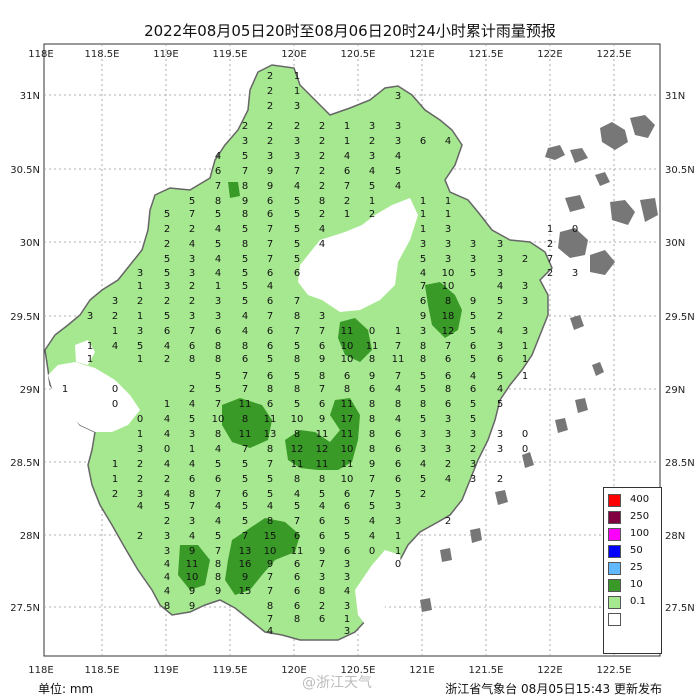  Describe the element at coordinates (245, 551) in the screenshot. I see `rain-value: 13` at that location.